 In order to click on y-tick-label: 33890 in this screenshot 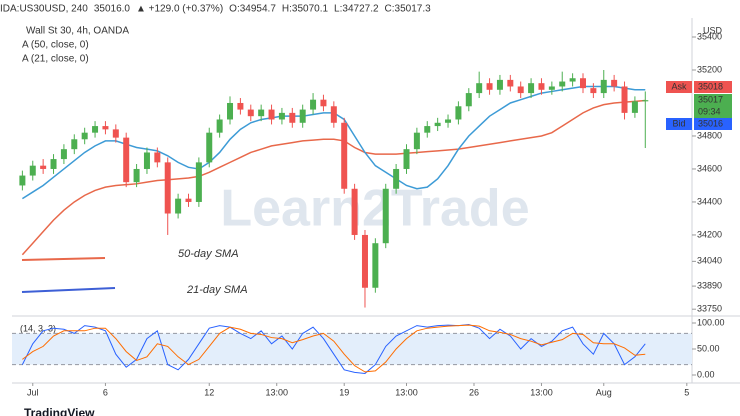, I will do `click(709, 285)`.